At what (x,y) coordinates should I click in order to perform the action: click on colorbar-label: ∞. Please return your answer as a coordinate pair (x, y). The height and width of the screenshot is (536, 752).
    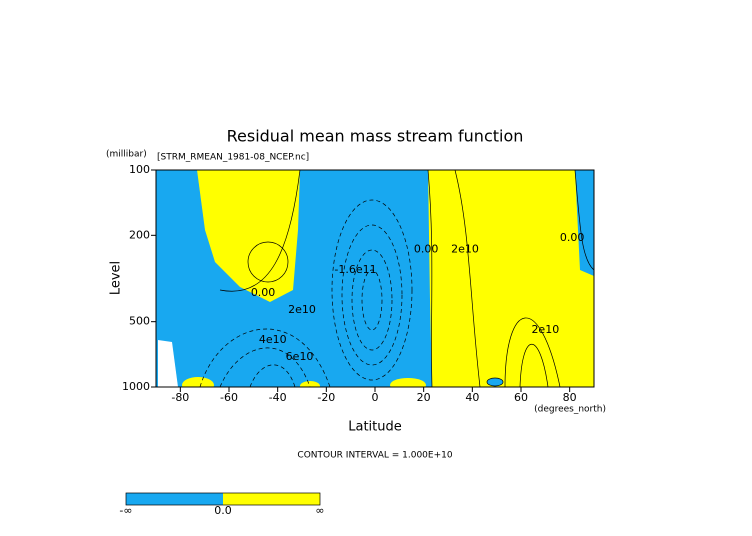
    Looking at the image, I should click on (319, 510).